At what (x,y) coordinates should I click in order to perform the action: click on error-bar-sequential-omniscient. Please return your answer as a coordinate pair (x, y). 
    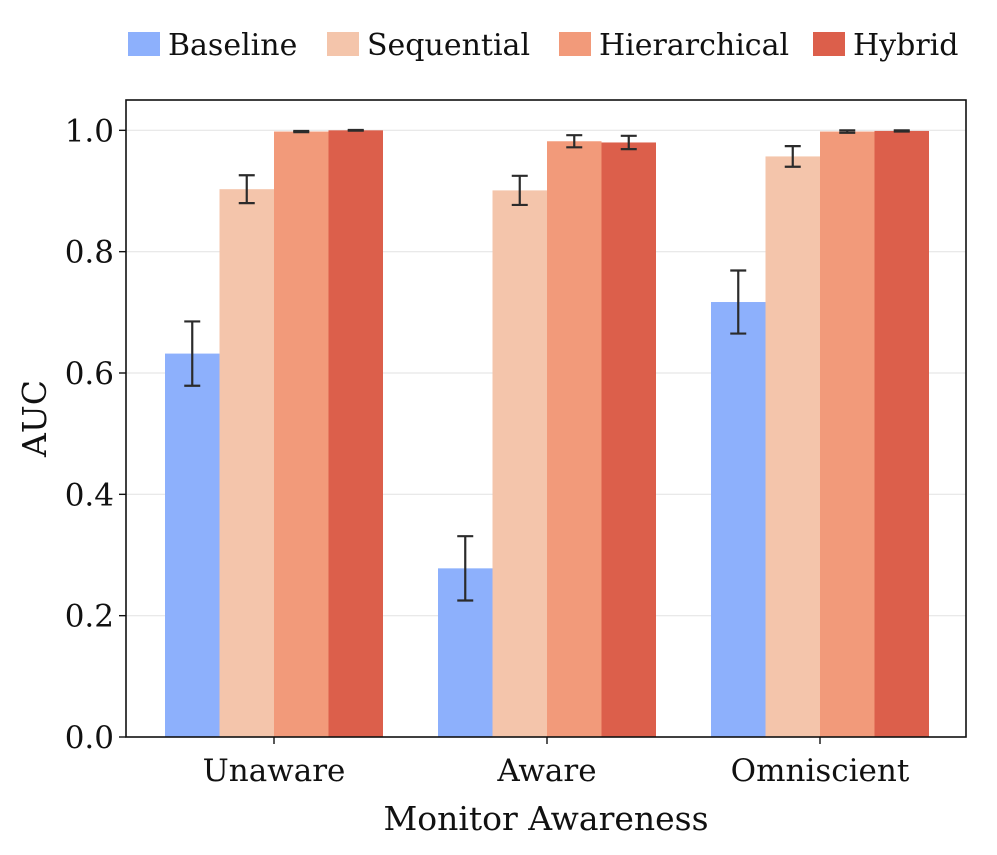
    Looking at the image, I should click on (792, 156).